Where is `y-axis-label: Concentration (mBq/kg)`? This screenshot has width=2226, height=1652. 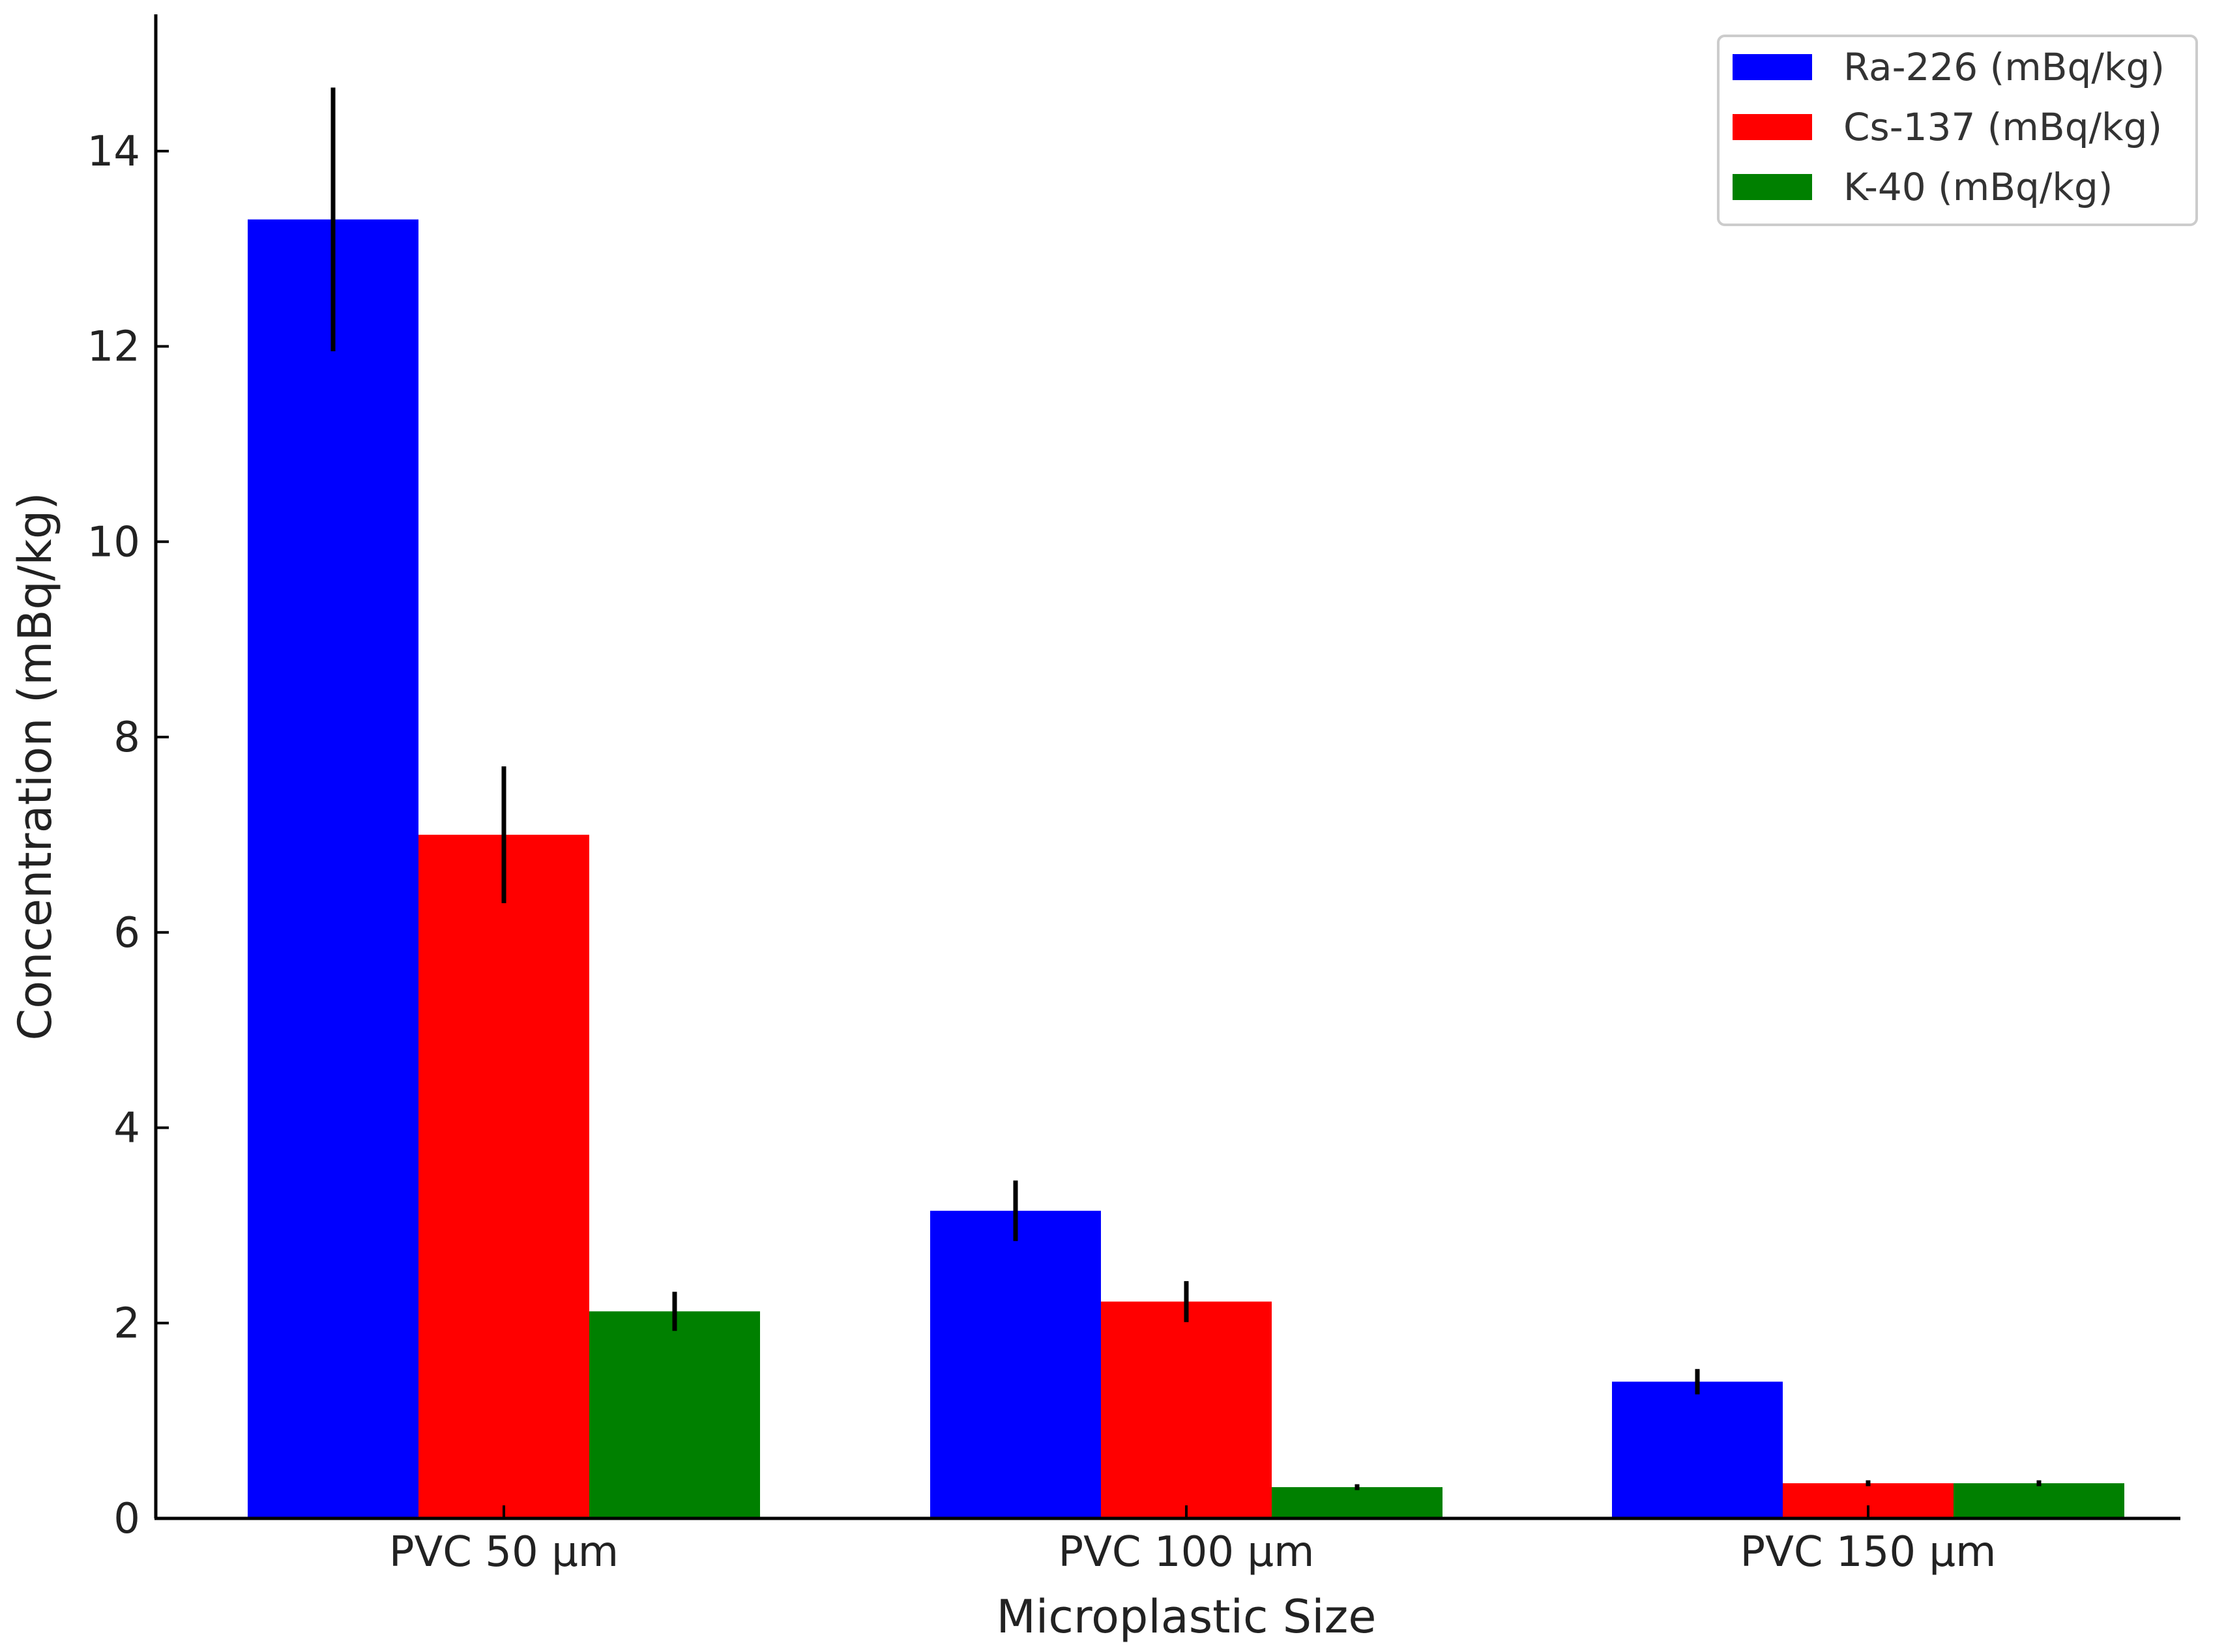
y-axis-label: Concentration (mBq/kg) is located at coordinates (35, 766).